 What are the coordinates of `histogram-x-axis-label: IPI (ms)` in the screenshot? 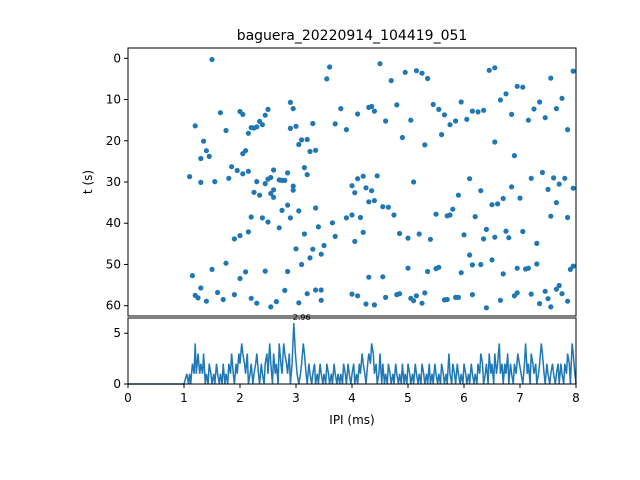 It's located at (351, 420).